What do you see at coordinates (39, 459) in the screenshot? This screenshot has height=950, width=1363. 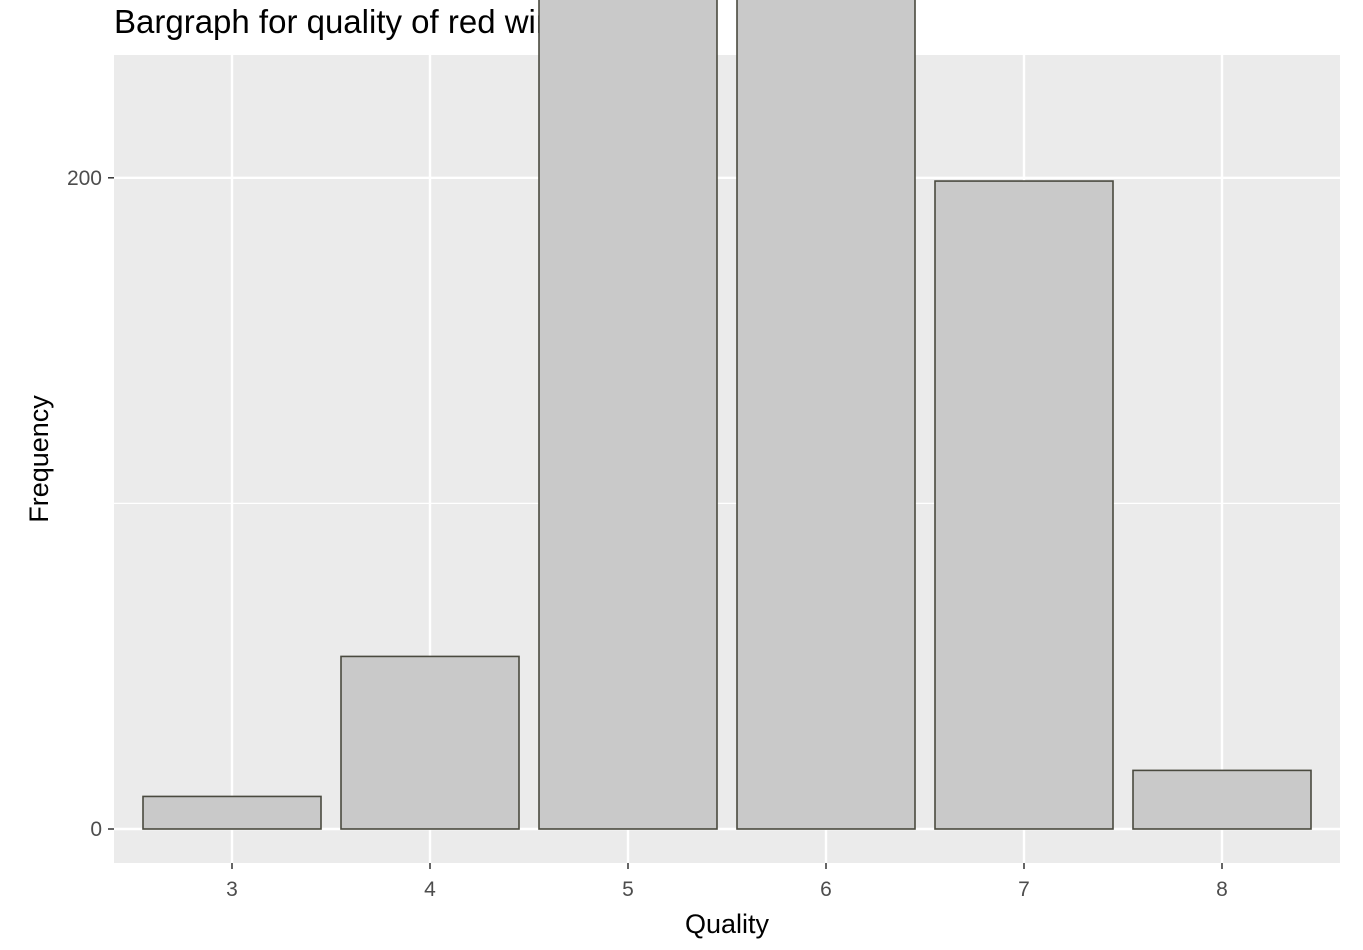 I see `y-axis-title: Frequency` at bounding box center [39, 459].